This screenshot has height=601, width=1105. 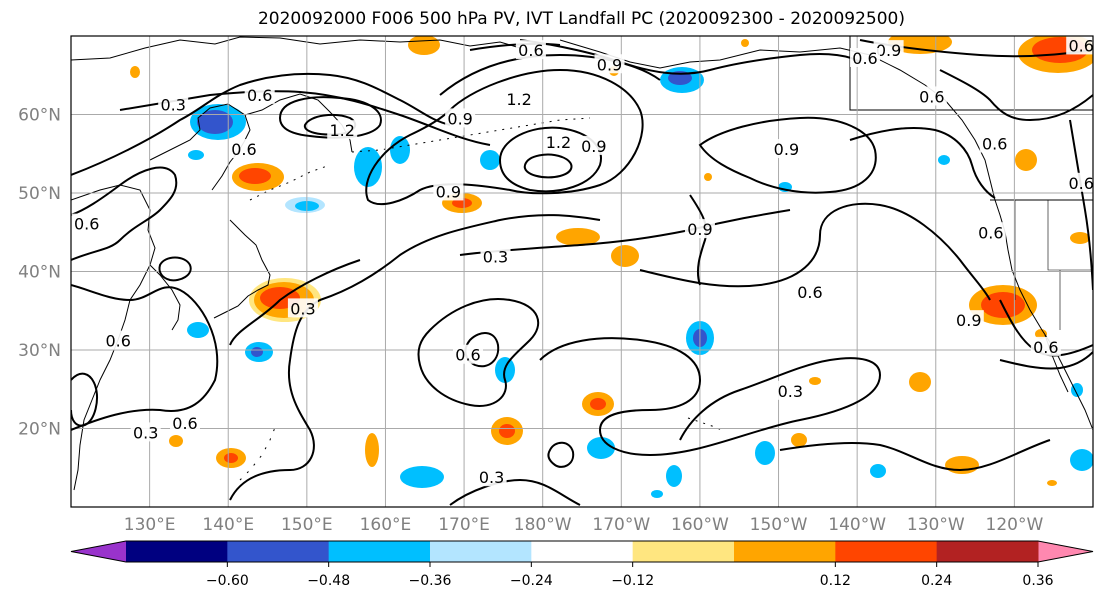 I want to click on colorbar-tick-label: −0.36, so click(x=430, y=581).